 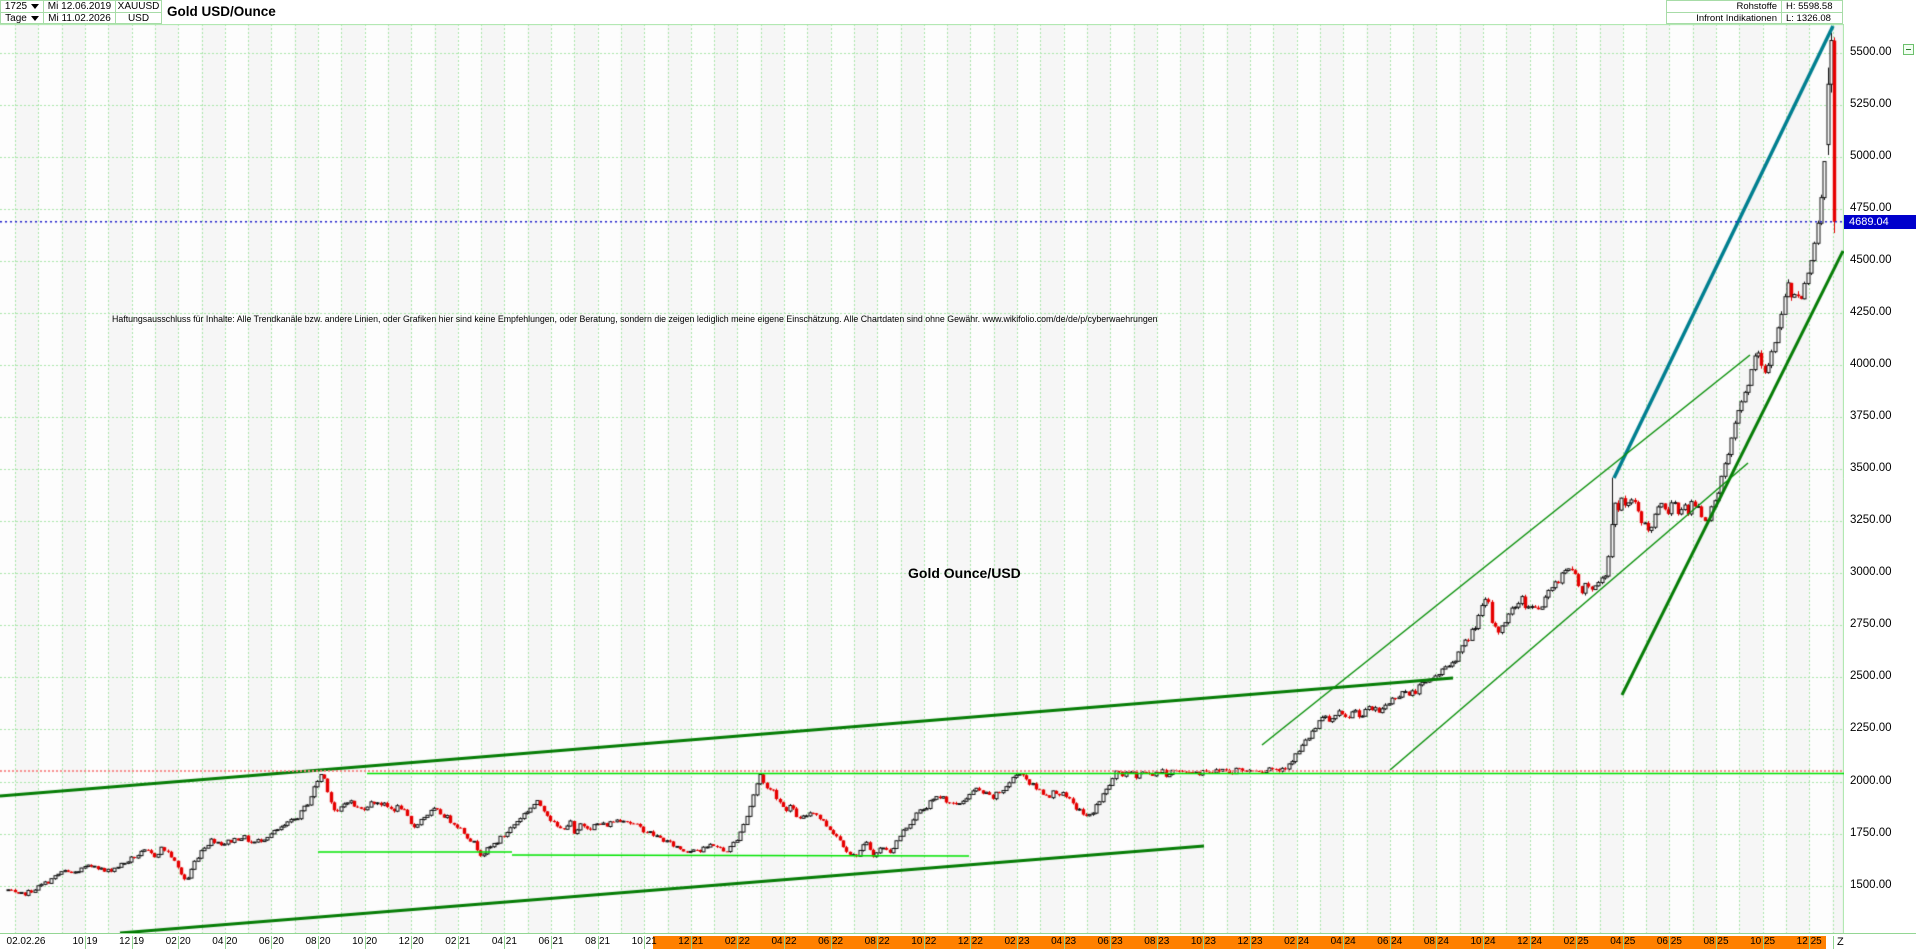 What do you see at coordinates (1871, 572) in the screenshot?
I see `y-axis-label: 3000.00` at bounding box center [1871, 572].